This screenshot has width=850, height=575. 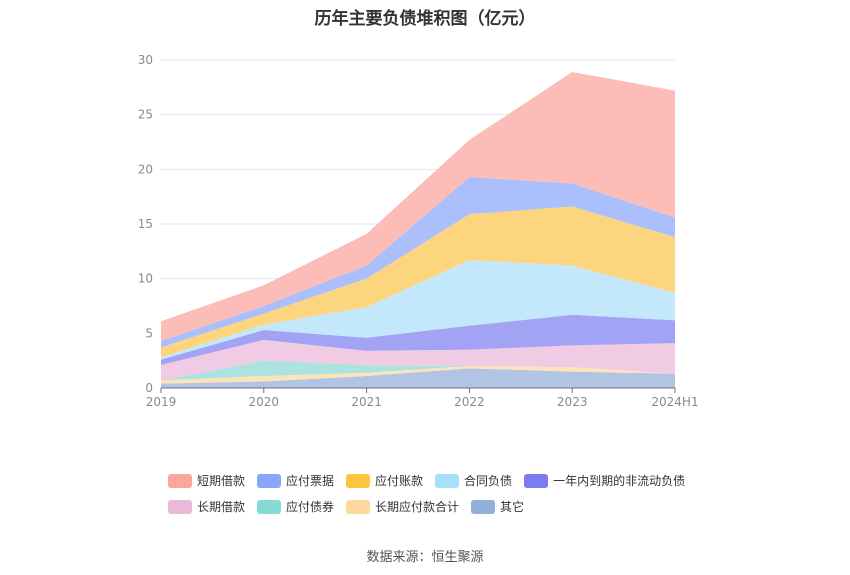 I want to click on legend-label: 应付账款, so click(x=399, y=481).